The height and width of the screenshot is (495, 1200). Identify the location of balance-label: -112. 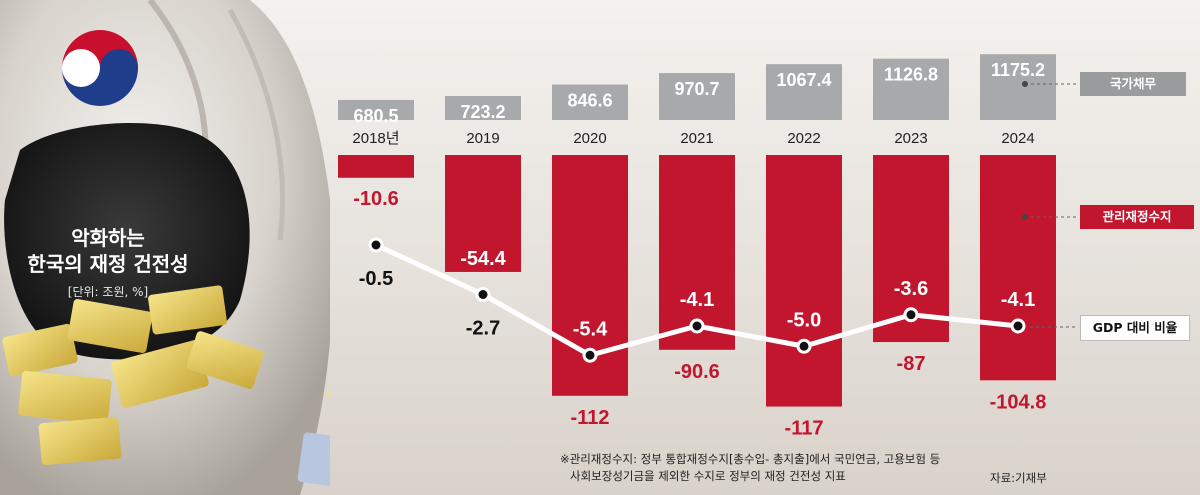
(590, 418).